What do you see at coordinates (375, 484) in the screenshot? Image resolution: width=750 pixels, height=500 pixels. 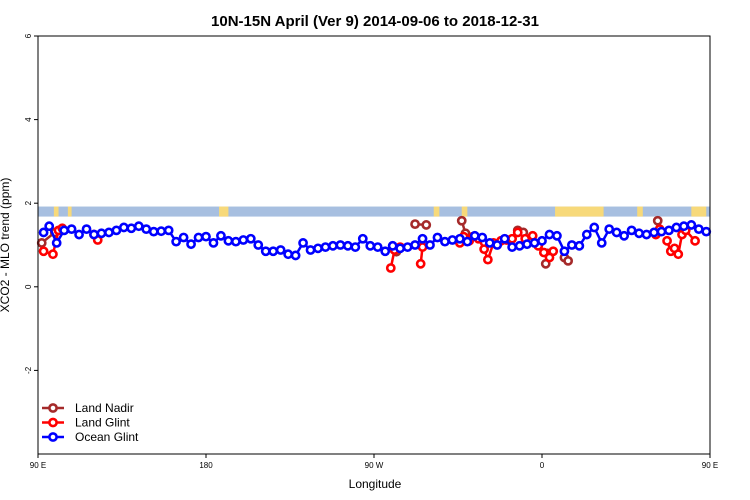 I see `x-axis-label: Longitude` at bounding box center [375, 484].